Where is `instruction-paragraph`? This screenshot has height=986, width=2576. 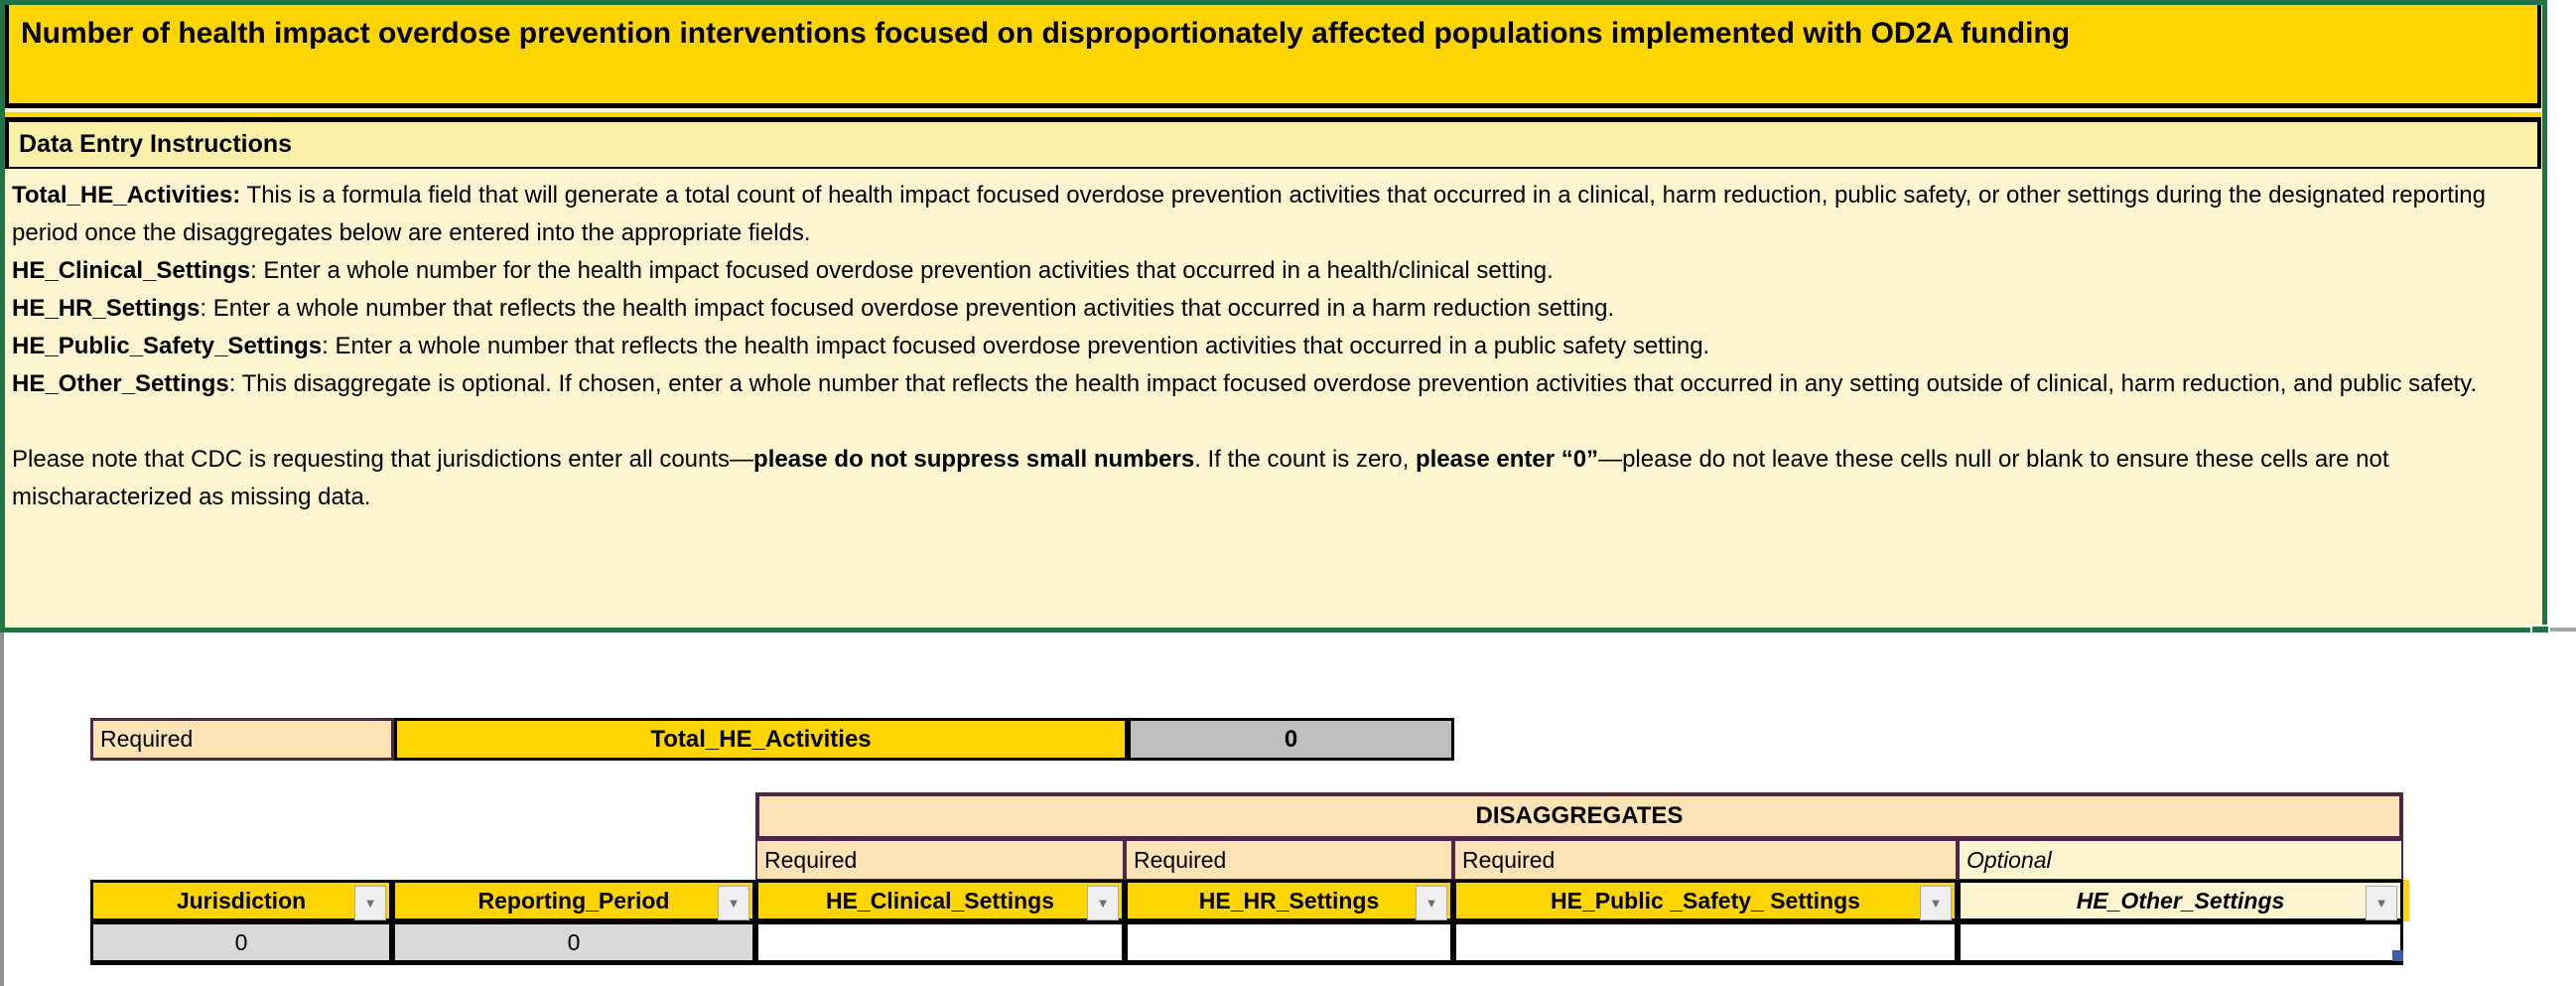
instruction-paragraph is located at coordinates (1268, 422).